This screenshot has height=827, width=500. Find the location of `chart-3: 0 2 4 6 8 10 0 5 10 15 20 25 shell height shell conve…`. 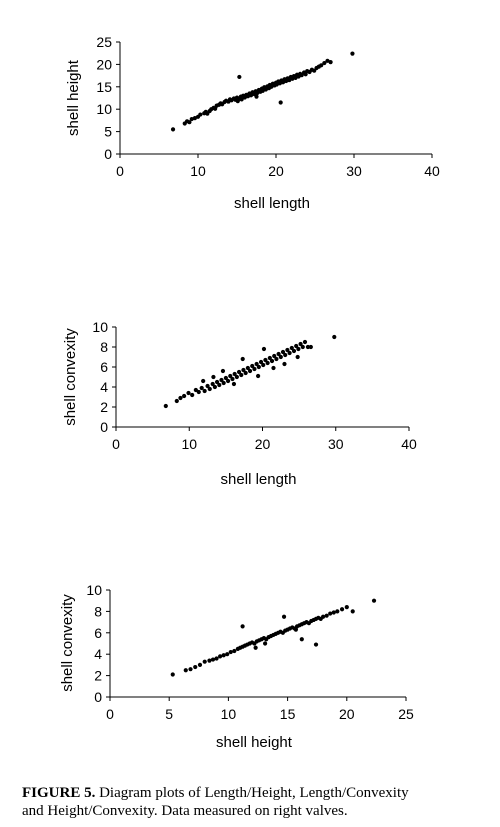

chart-3: 0 2 4 6 8 10 0 5 10 15 20 25 shell height shell conve… is located at coordinates (236, 666).